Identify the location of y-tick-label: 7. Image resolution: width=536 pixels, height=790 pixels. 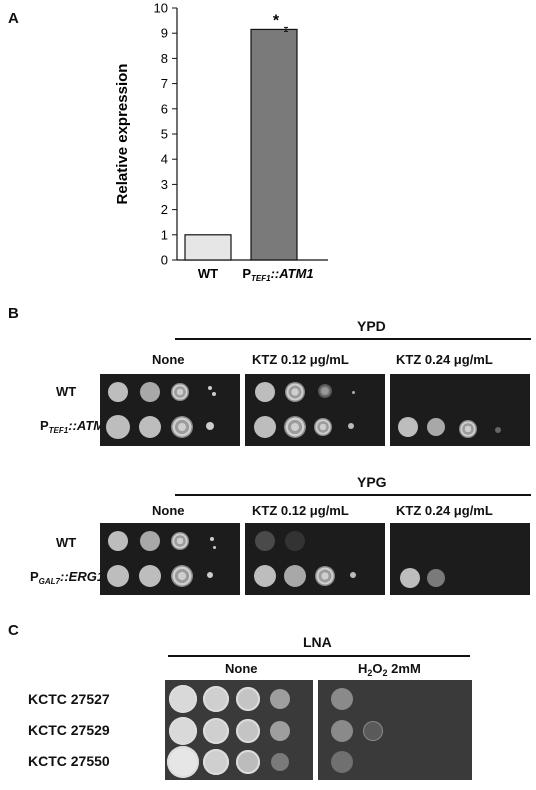
(164, 83).